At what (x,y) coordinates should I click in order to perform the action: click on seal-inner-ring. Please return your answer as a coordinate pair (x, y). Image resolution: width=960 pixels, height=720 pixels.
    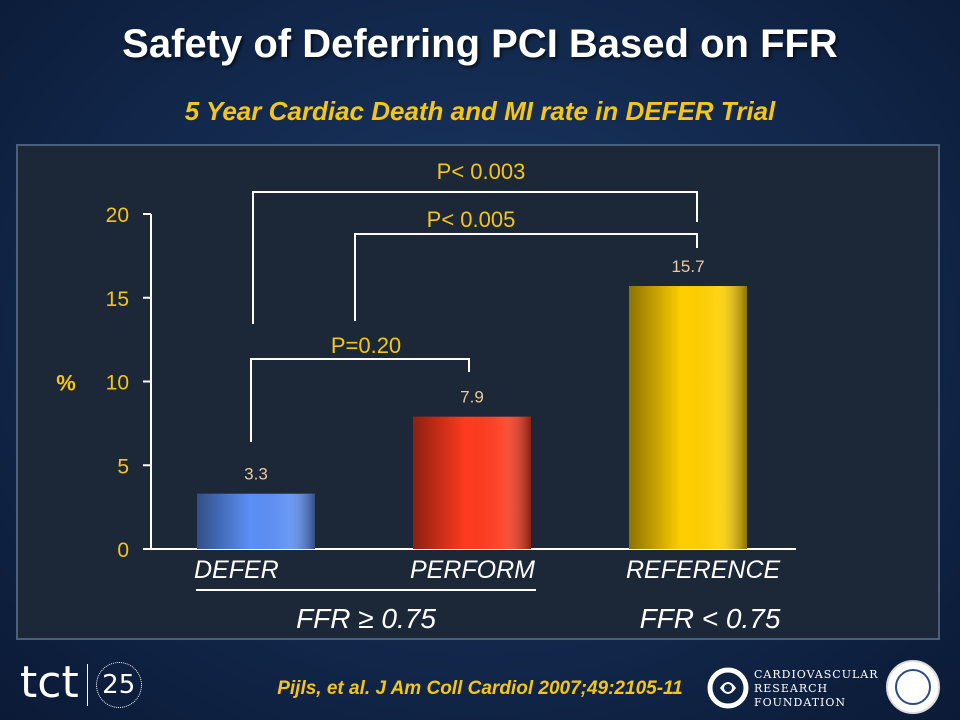
    Looking at the image, I should click on (913, 687).